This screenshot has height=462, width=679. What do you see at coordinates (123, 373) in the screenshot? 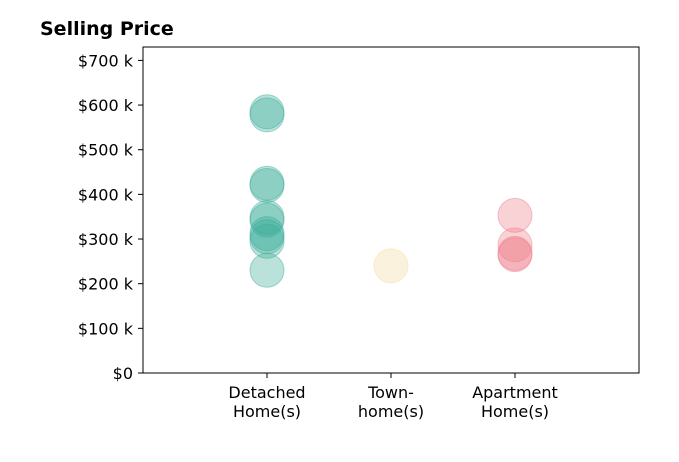
I see `y-tick-label: $0` at bounding box center [123, 373].